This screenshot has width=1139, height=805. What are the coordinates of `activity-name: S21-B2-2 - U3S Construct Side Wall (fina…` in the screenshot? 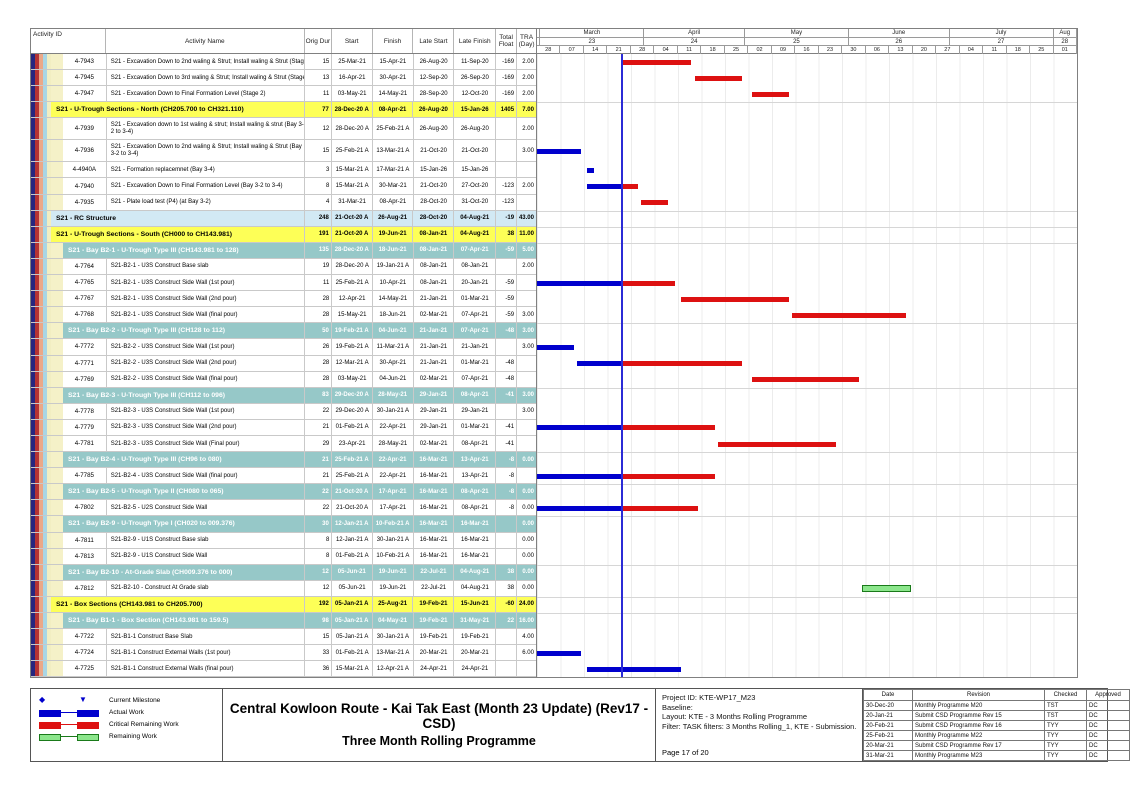 It's located at (206, 379).